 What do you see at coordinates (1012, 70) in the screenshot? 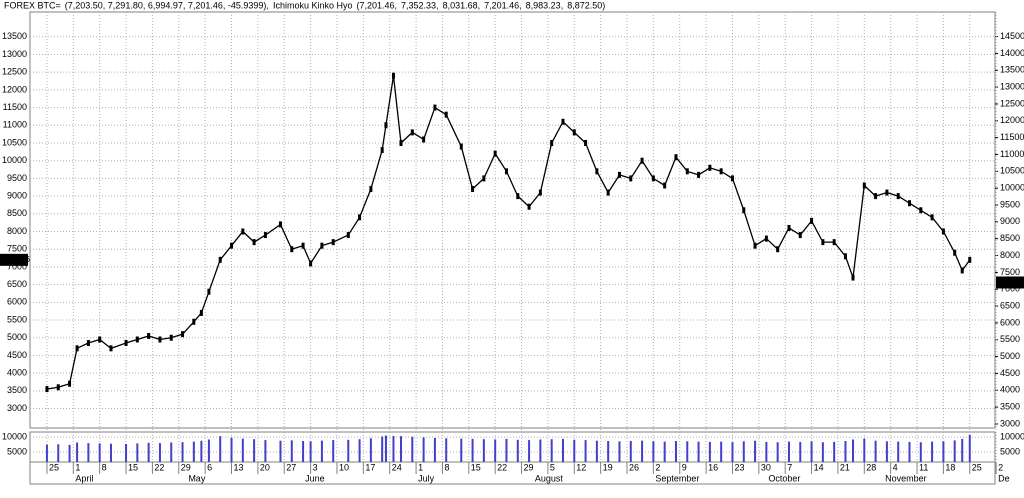
I see `y2-tick-label: 13500` at bounding box center [1012, 70].